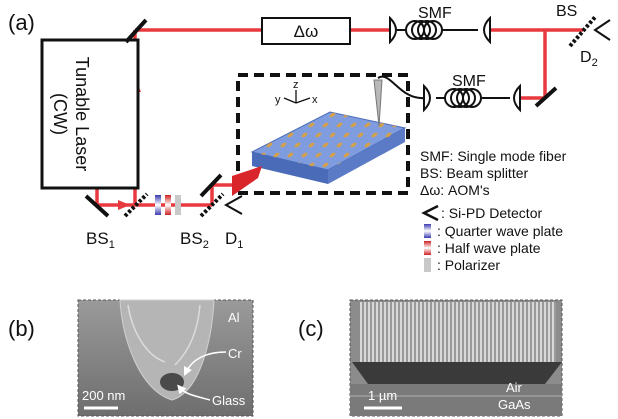  What do you see at coordinates (469, 81) in the screenshot?
I see `smf-bottom-label: SMF` at bounding box center [469, 81].